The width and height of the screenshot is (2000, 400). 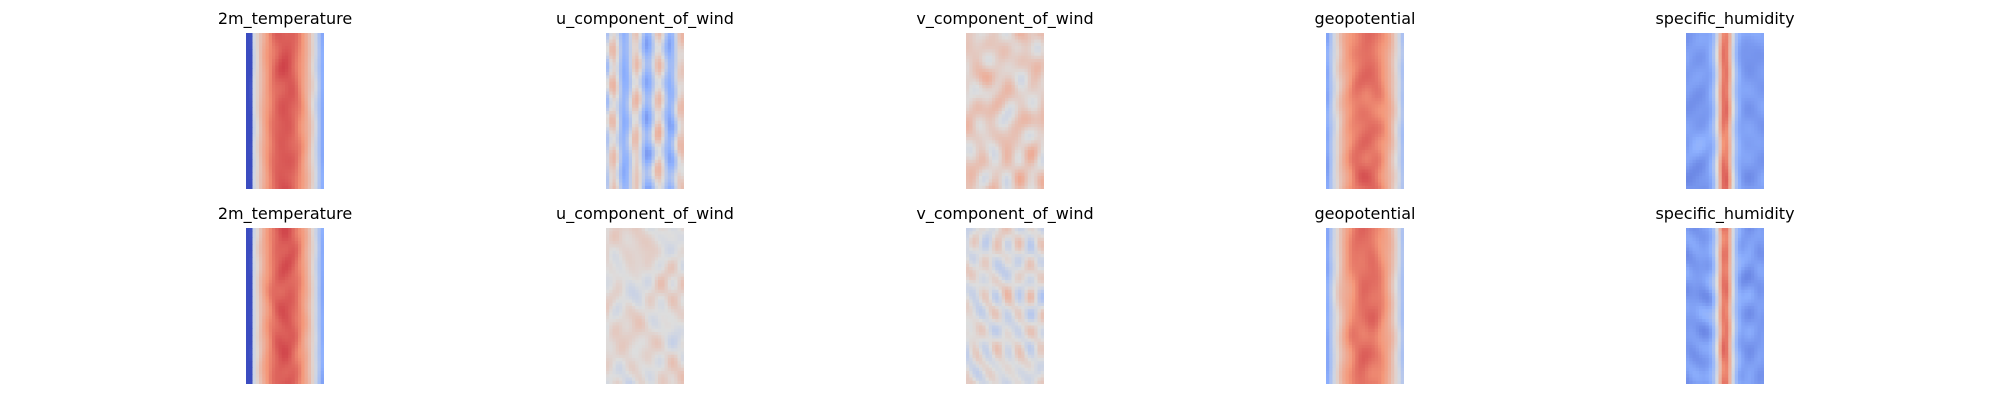 What do you see at coordinates (1005, 111) in the screenshot?
I see `heatmap-map` at bounding box center [1005, 111].